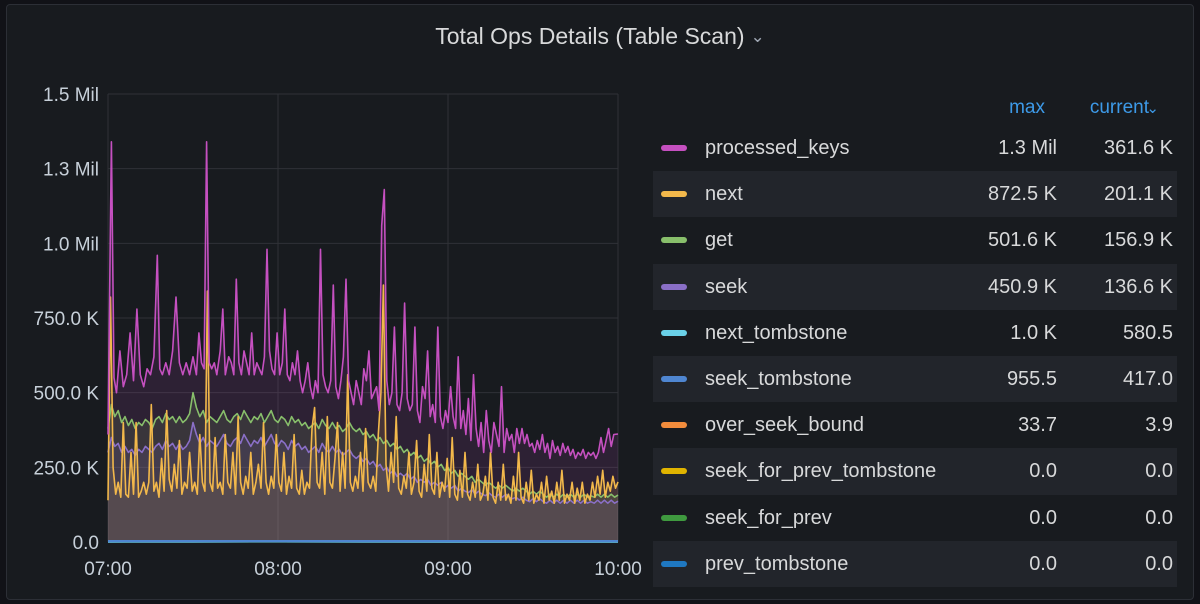 Image resolution: width=1200 pixels, height=604 pixels. Describe the element at coordinates (915, 109) in the screenshot. I see `legend-header: max current ⌄` at that location.